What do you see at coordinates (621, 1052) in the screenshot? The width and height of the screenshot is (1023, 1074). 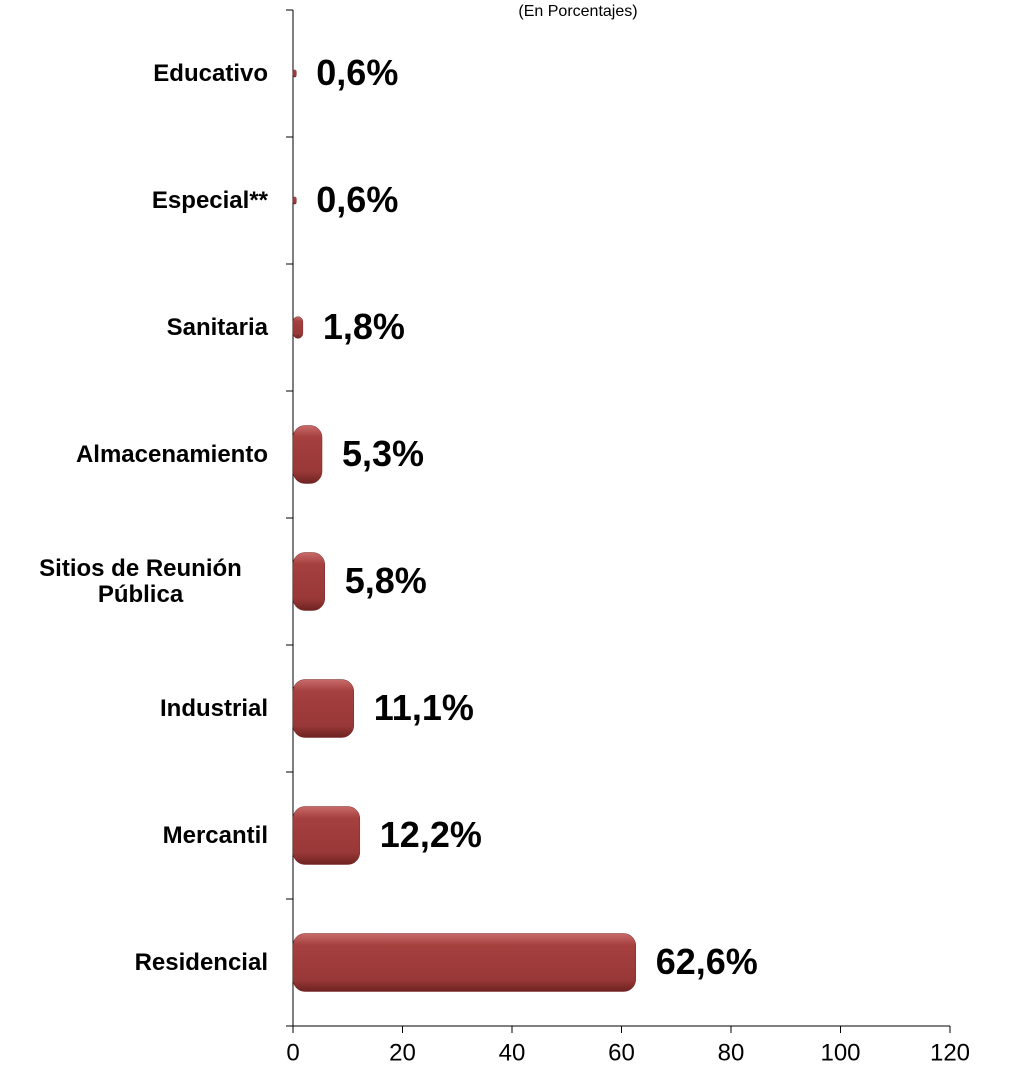 I see `x-tick-label: 60` at bounding box center [621, 1052].